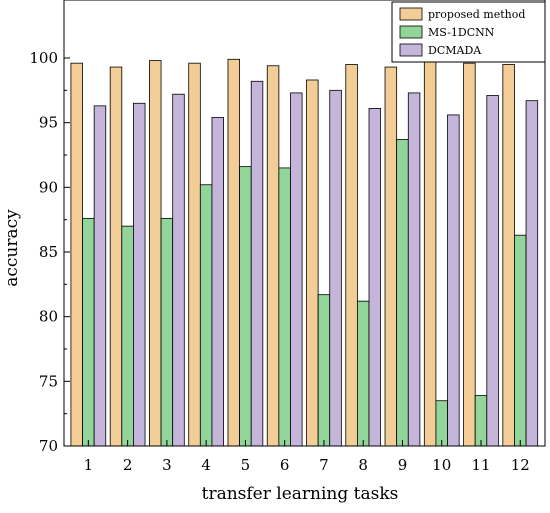 This screenshot has width=550, height=513. What do you see at coordinates (206, 465) in the screenshot?
I see `x-tick-label-4: 4` at bounding box center [206, 465].